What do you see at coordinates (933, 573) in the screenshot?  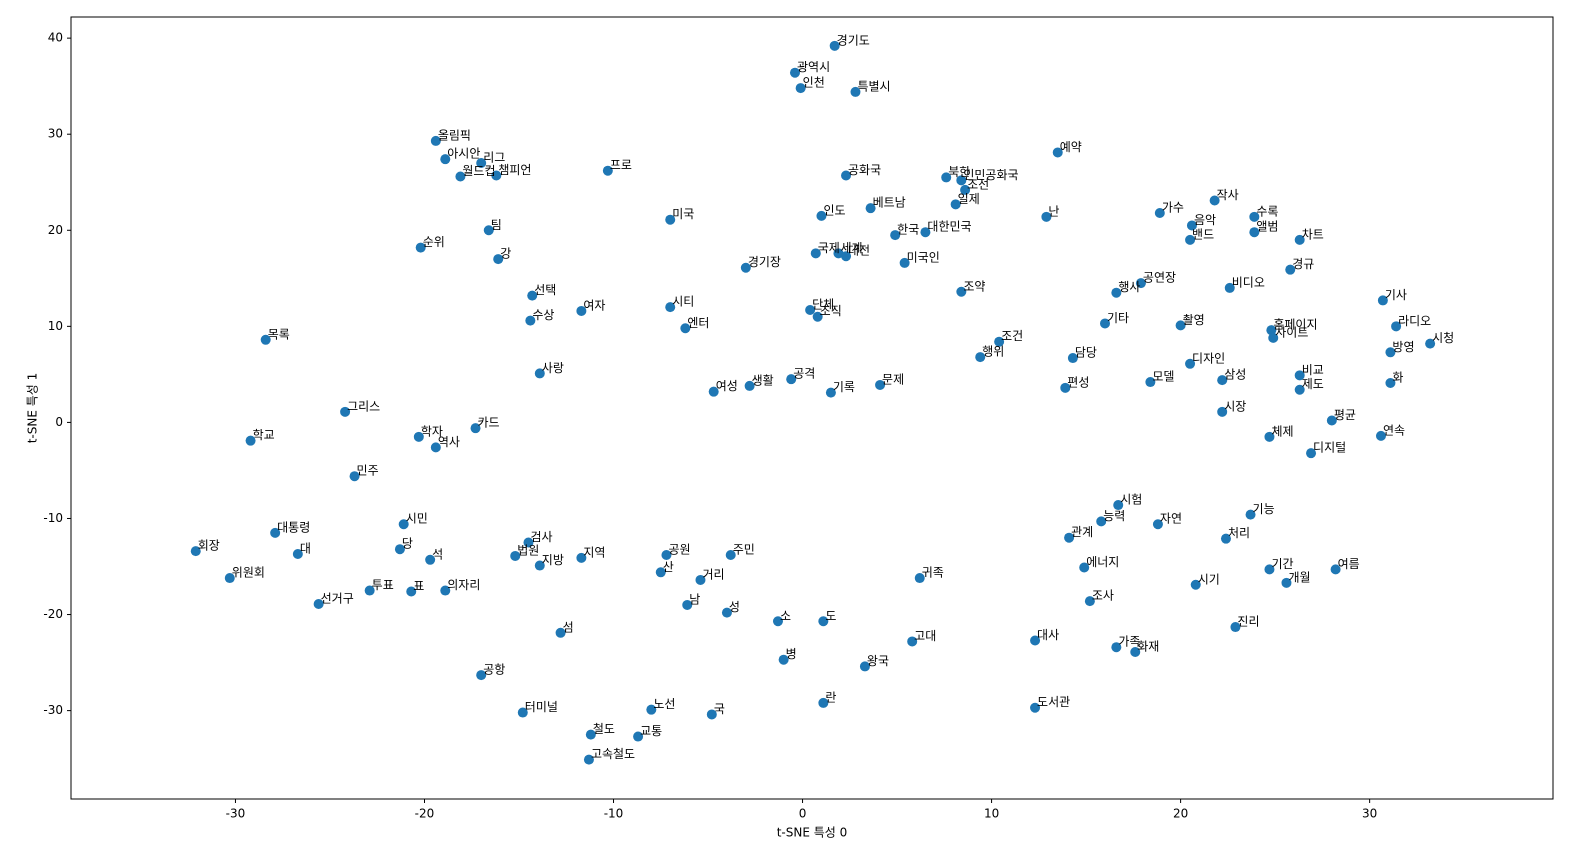 I see `point-label: 귀족` at bounding box center [933, 573].